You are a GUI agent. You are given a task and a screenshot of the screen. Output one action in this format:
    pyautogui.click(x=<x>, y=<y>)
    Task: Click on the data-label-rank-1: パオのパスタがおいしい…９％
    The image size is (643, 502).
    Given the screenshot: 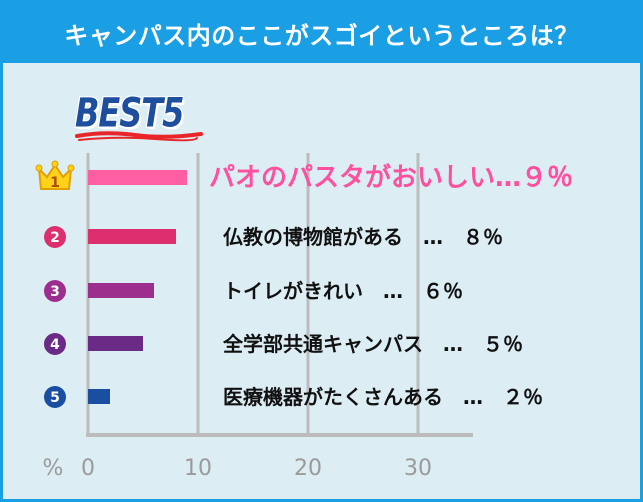 What is the action you would take?
    pyautogui.click(x=391, y=178)
    